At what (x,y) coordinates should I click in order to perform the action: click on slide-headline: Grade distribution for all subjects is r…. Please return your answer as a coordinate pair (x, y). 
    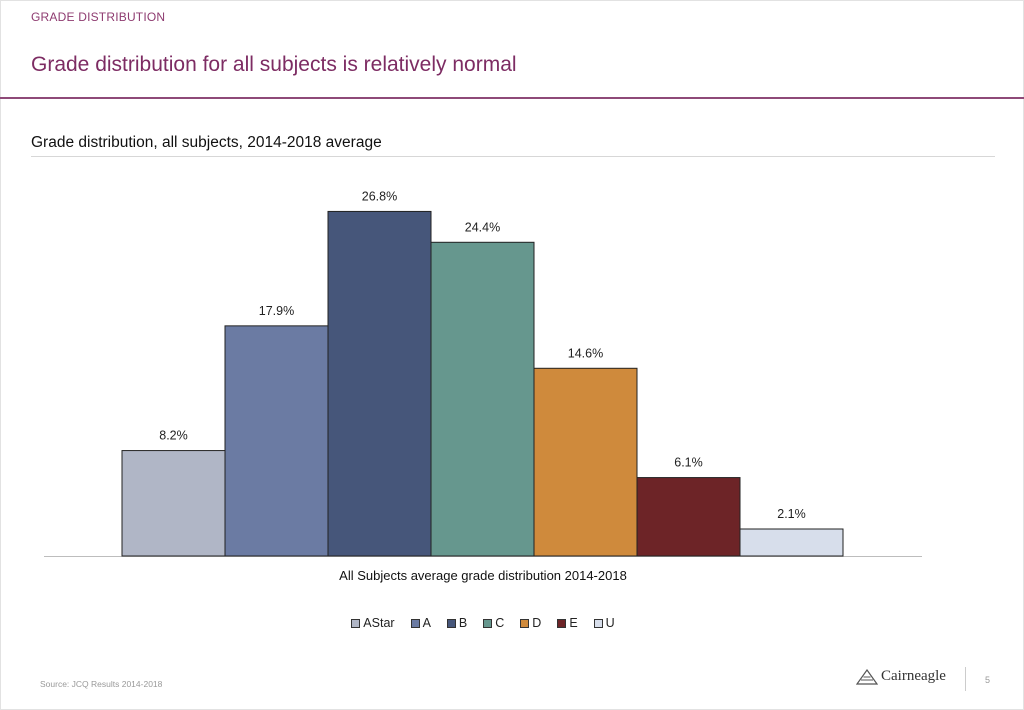
    Looking at the image, I should click on (274, 64).